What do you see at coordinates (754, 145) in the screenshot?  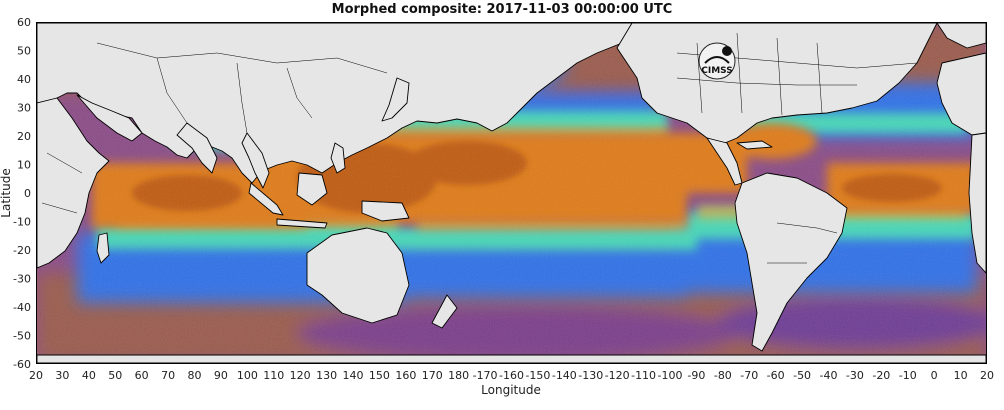 I see `land-cuba` at bounding box center [754, 145].